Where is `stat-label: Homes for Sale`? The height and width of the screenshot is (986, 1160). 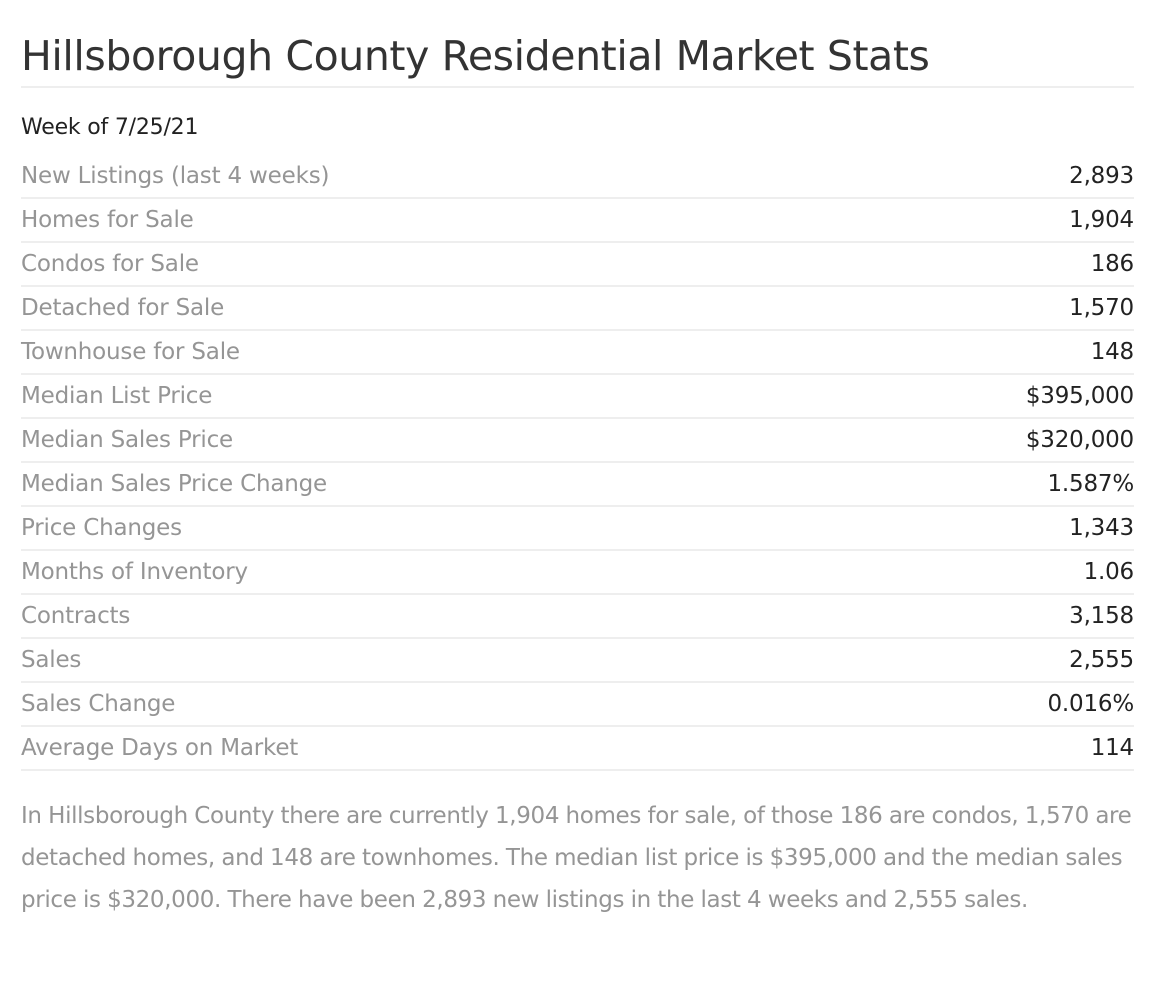
stat-label: Homes for Sale is located at coordinates (107, 220).